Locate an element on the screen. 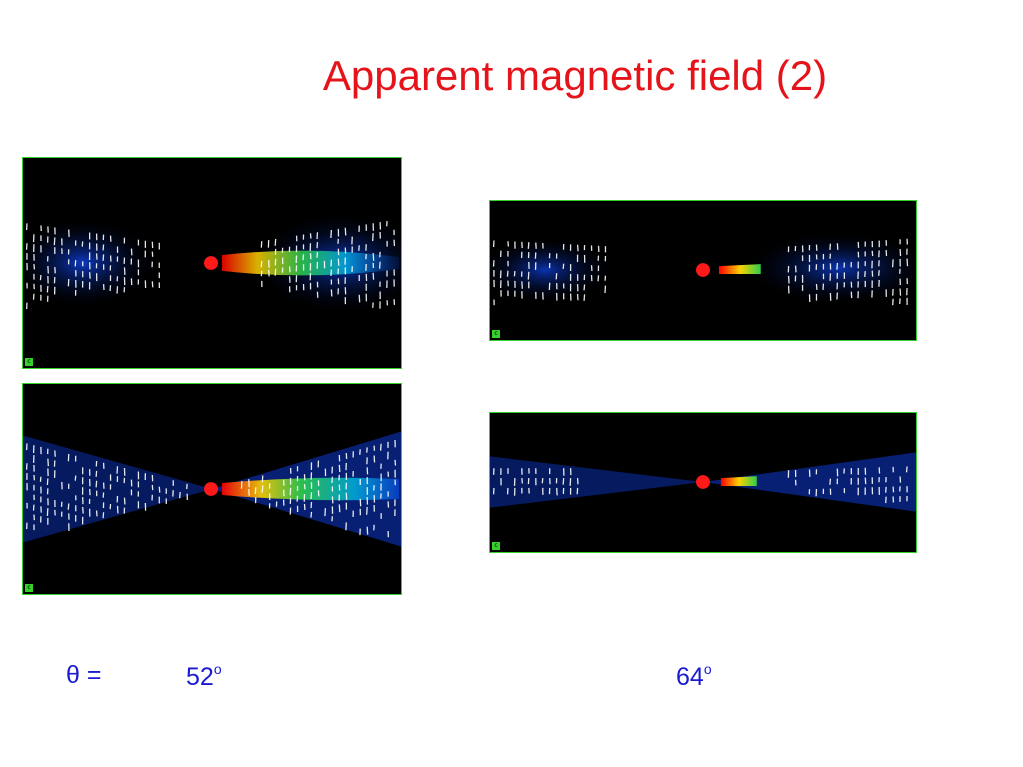 The image size is (1023, 767). panel-52-bottom: c is located at coordinates (212, 489).